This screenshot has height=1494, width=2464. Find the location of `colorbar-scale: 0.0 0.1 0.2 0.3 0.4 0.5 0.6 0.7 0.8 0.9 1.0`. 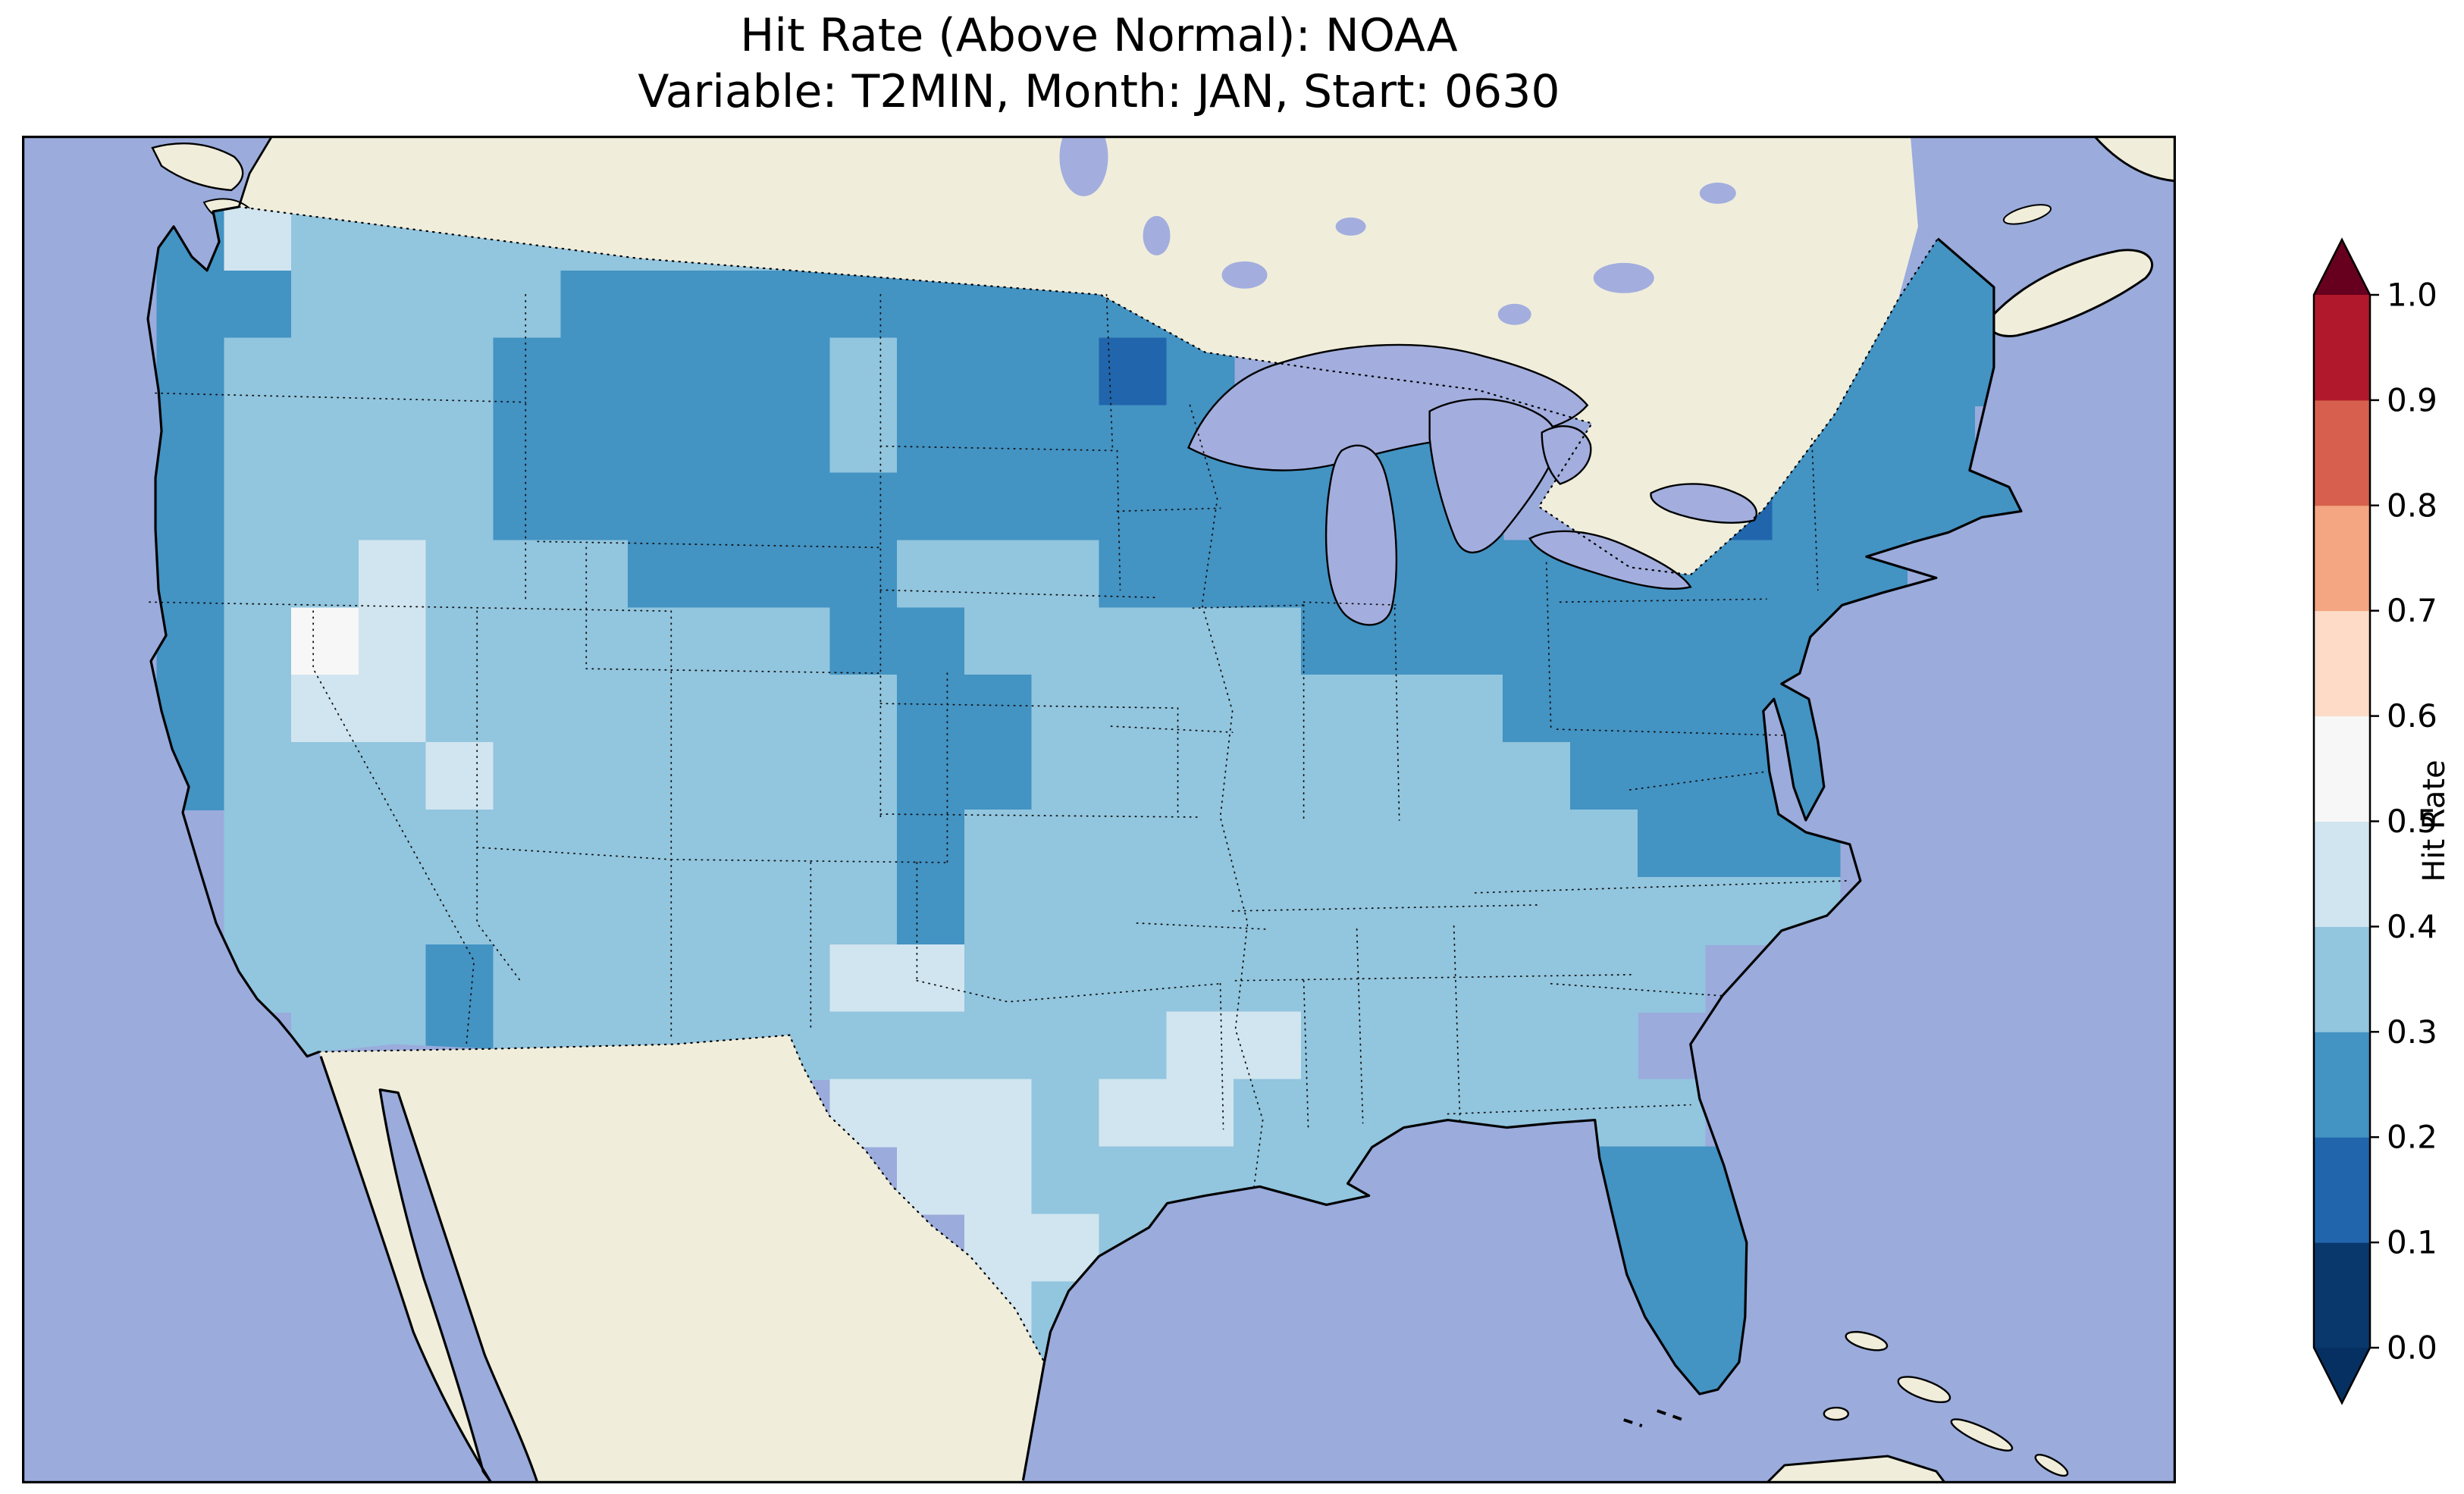

colorbar-scale: 0.0 0.1 0.2 0.3 0.4 0.5 0.6 0.7 0.8 0.9 1.0 is located at coordinates (2374, 821).